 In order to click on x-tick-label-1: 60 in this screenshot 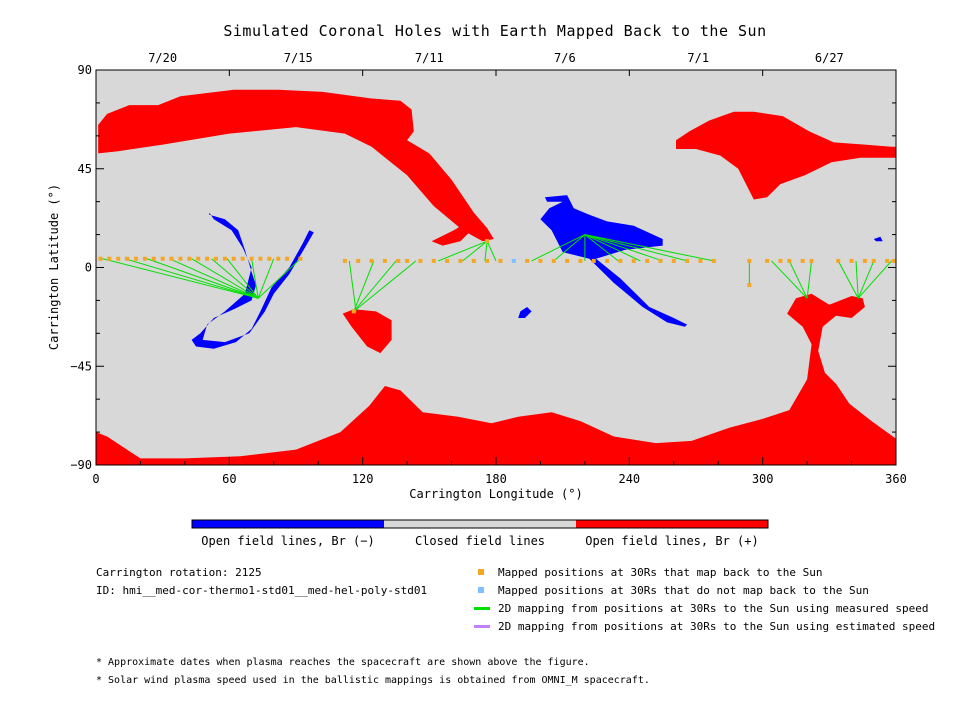, I will do `click(229, 479)`.